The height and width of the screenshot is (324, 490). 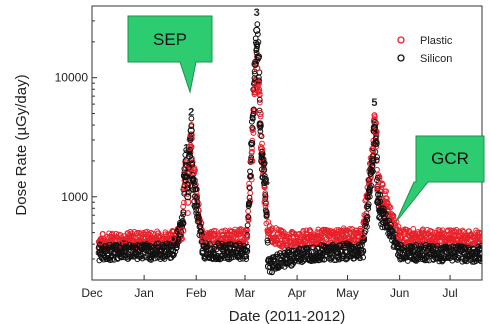 What do you see at coordinates (449, 293) in the screenshot?
I see `x-tick-label-7: Jul` at bounding box center [449, 293].